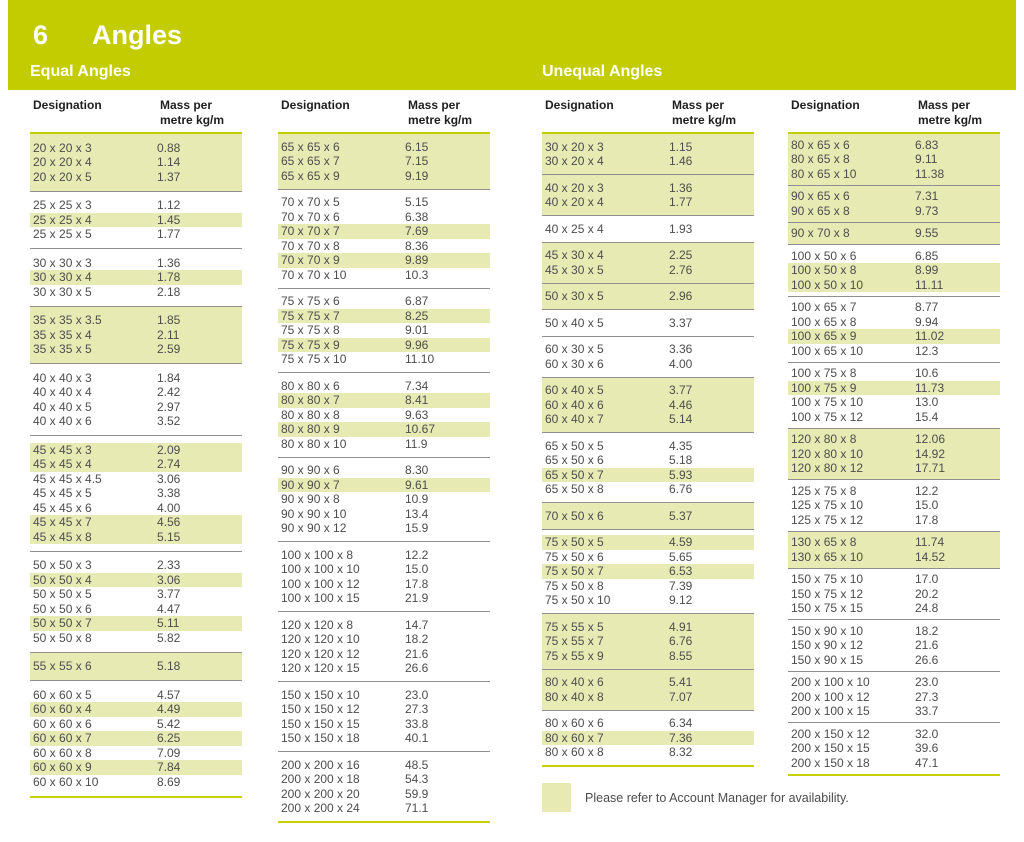 The height and width of the screenshot is (842, 1024). I want to click on table-row: 80 x 80 x 9 10.67, so click(384, 429).